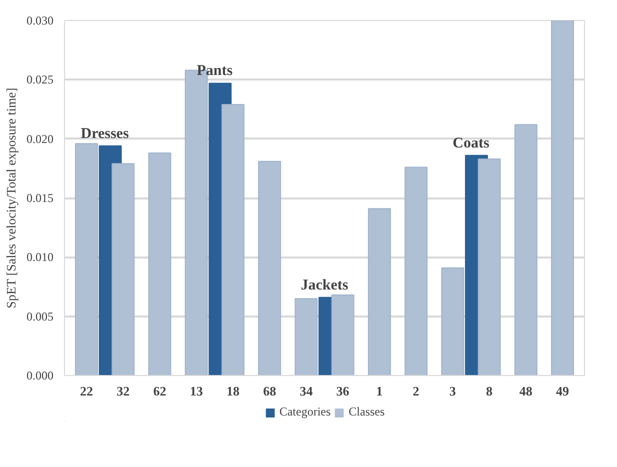  Describe the element at coordinates (366, 412) in the screenshot. I see `legend-label: Classes` at that location.